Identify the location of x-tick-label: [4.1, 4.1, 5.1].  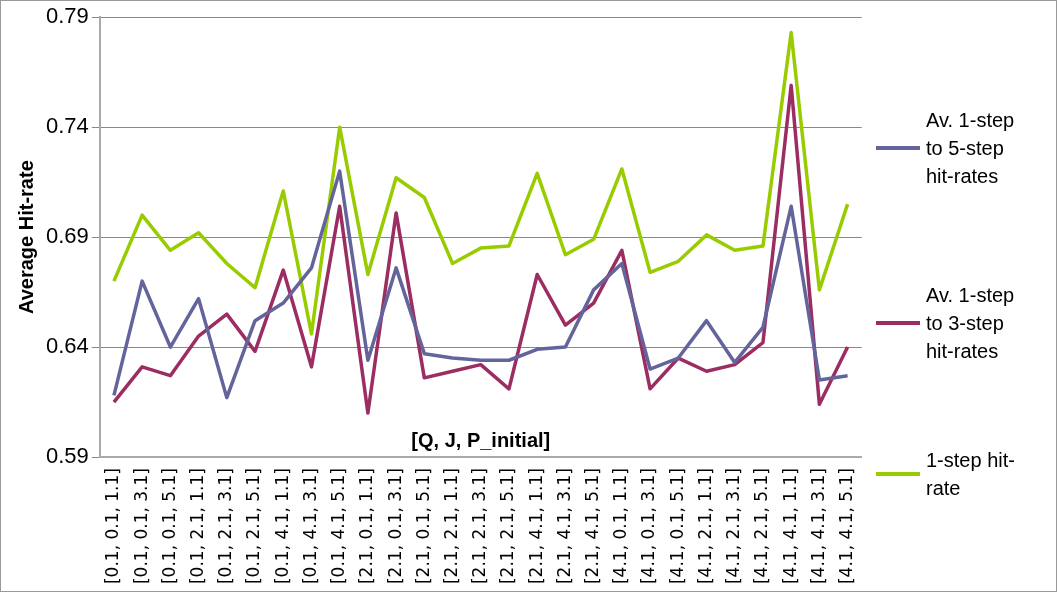
(846, 526).